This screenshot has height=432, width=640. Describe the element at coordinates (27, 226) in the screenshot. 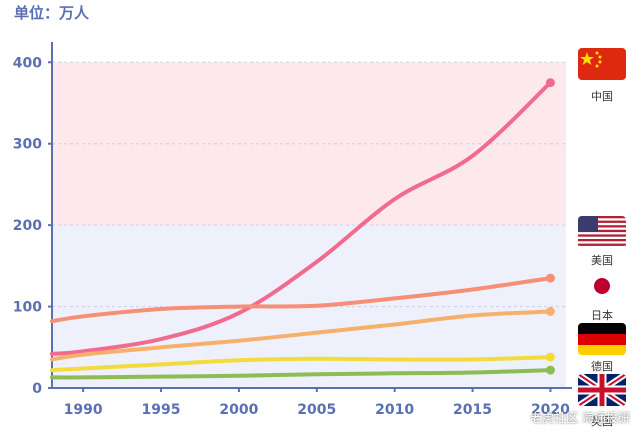

I see `y-tick-label: 200` at that location.